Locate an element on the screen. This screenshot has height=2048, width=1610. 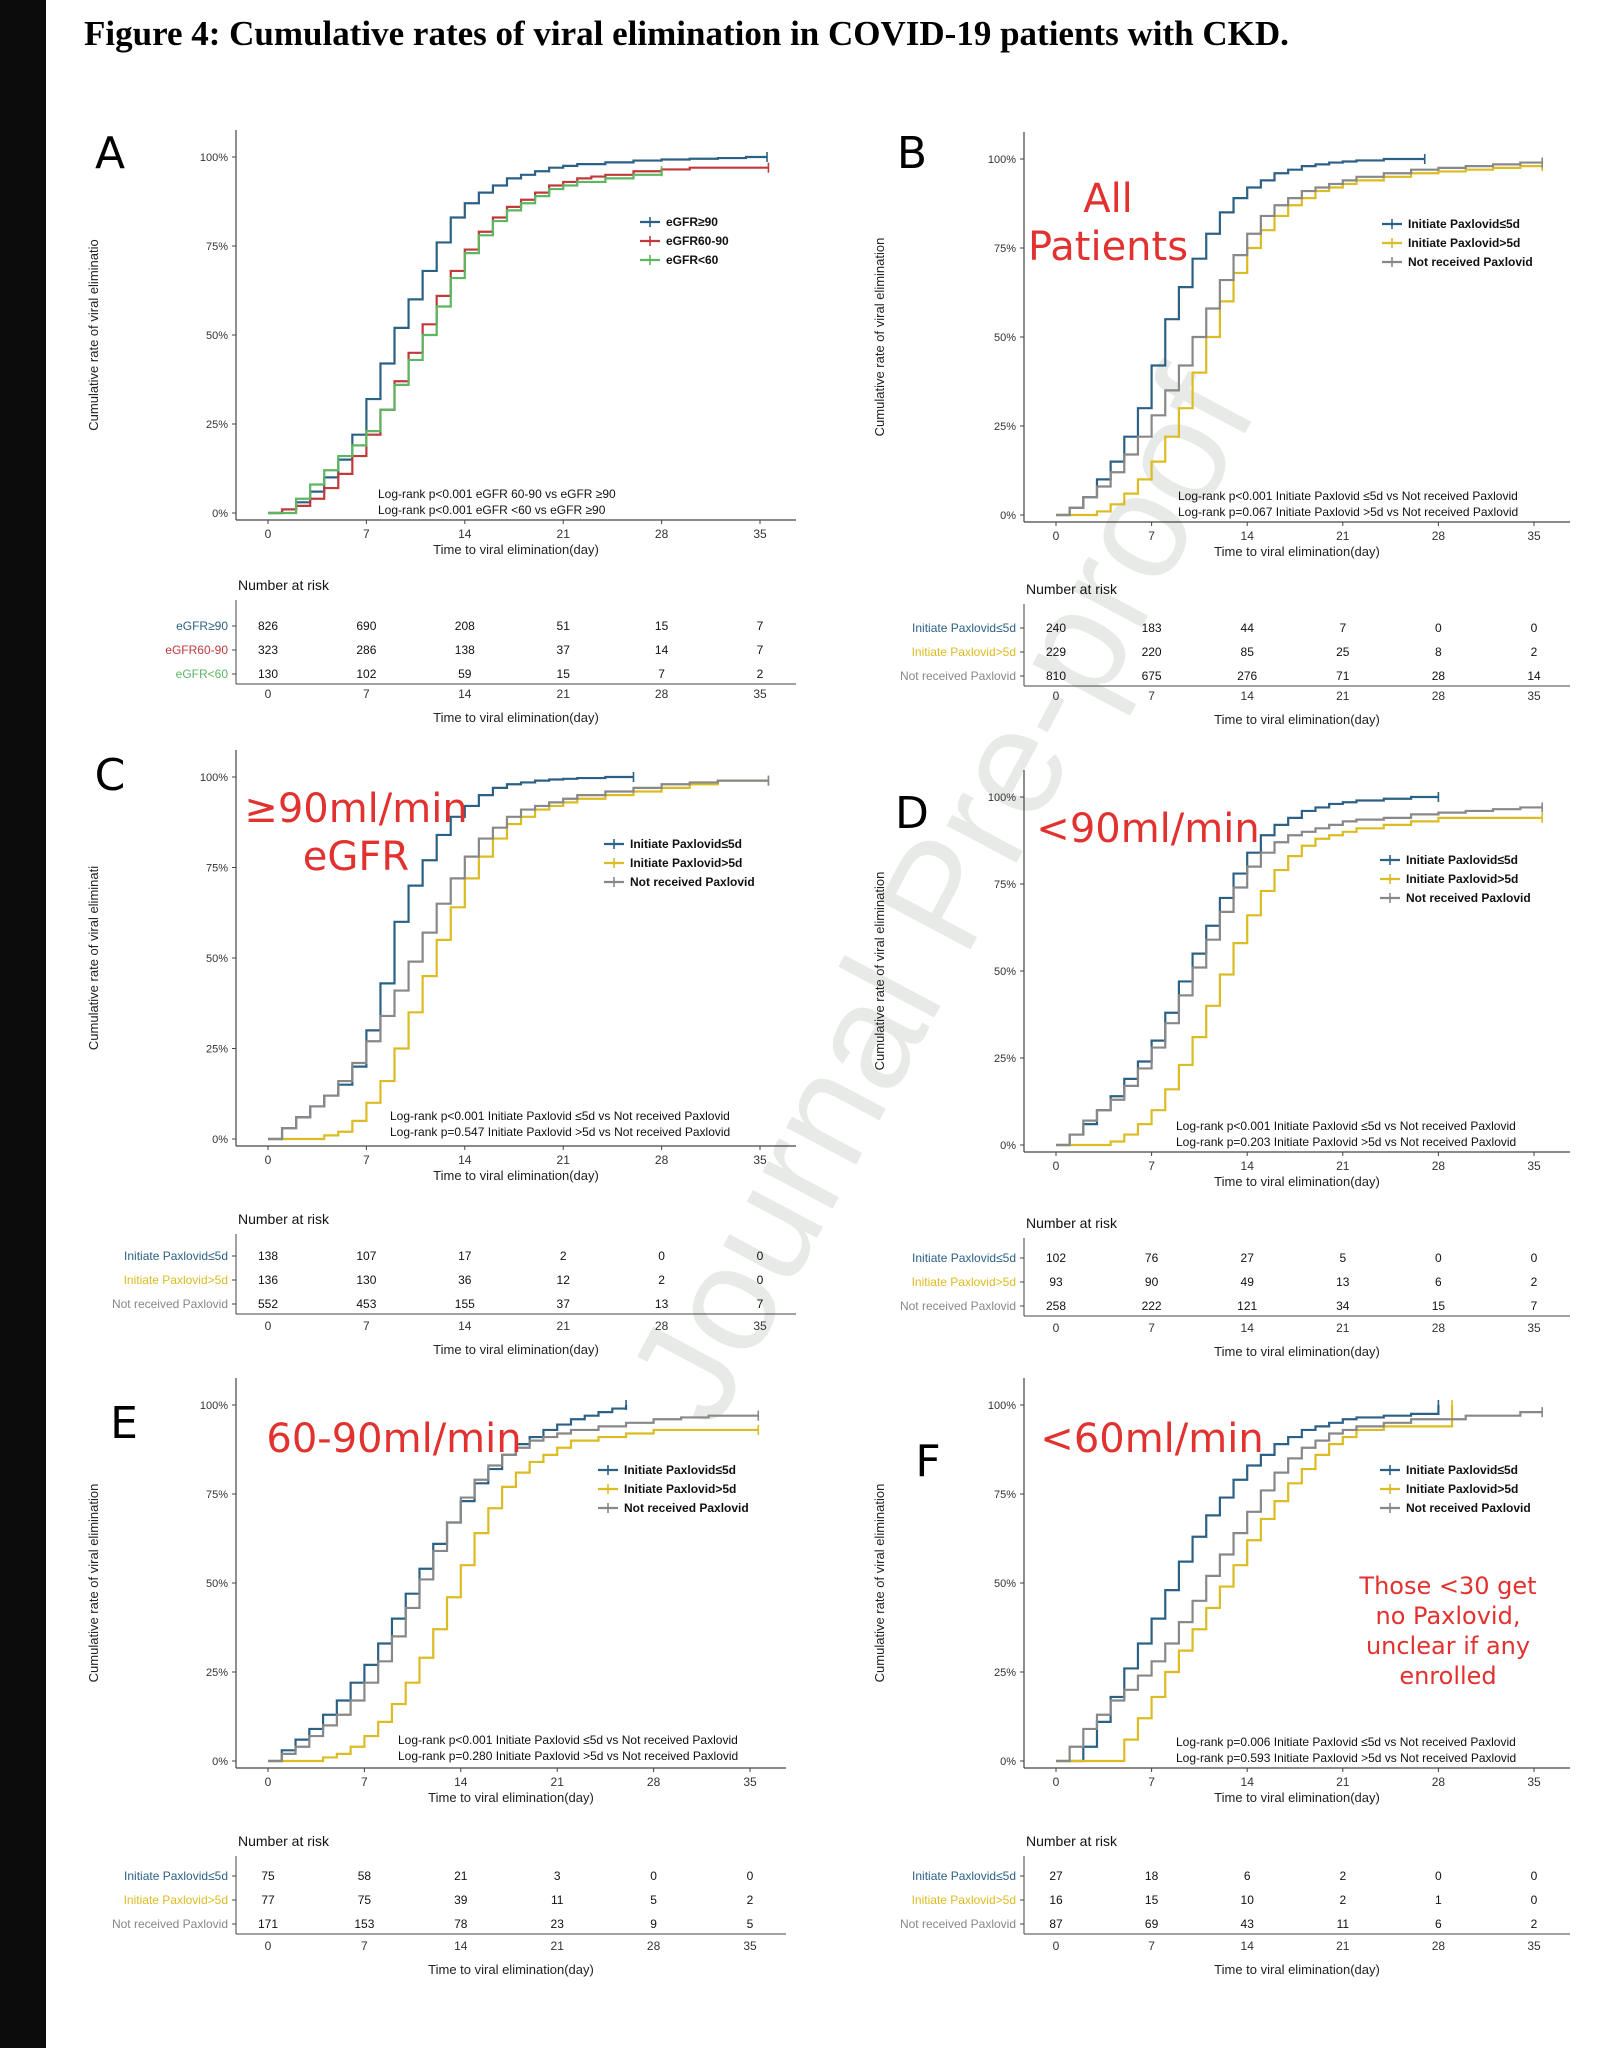
risk-value: 9 is located at coordinates (653, 1924).